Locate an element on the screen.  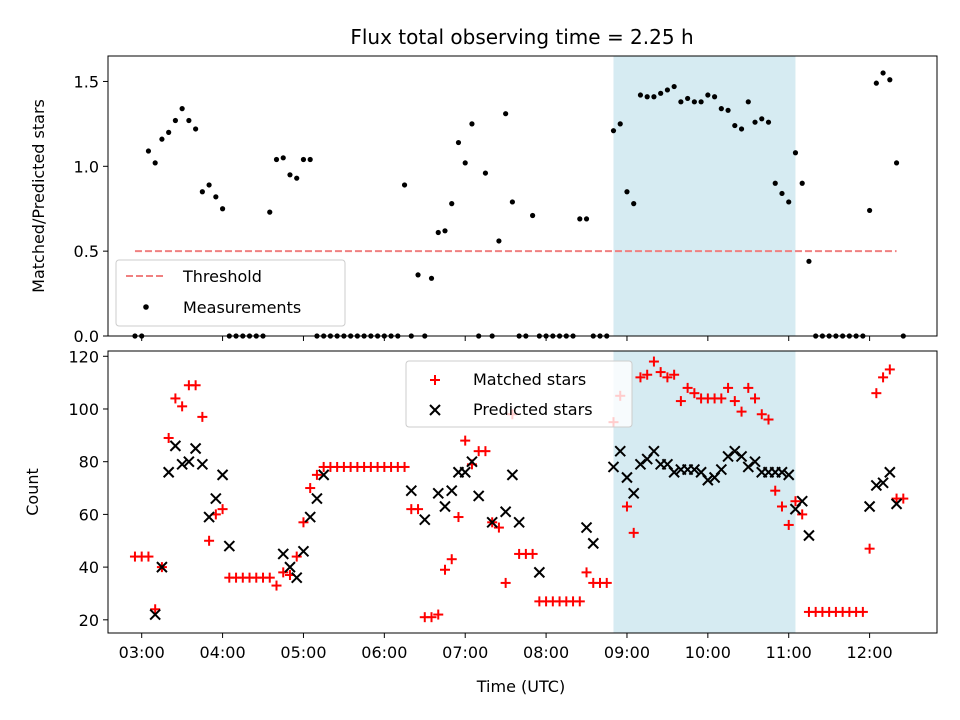
threshold-legend-label: Threshold is located at coordinates (222, 276).